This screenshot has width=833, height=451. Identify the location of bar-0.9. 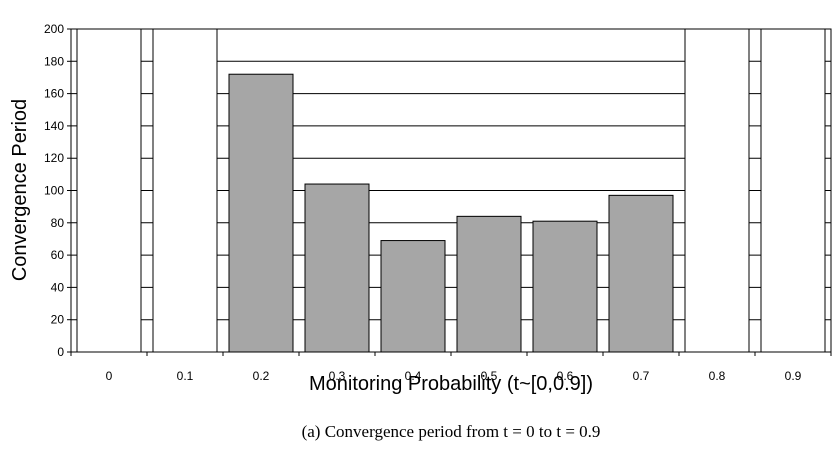
(793, 190).